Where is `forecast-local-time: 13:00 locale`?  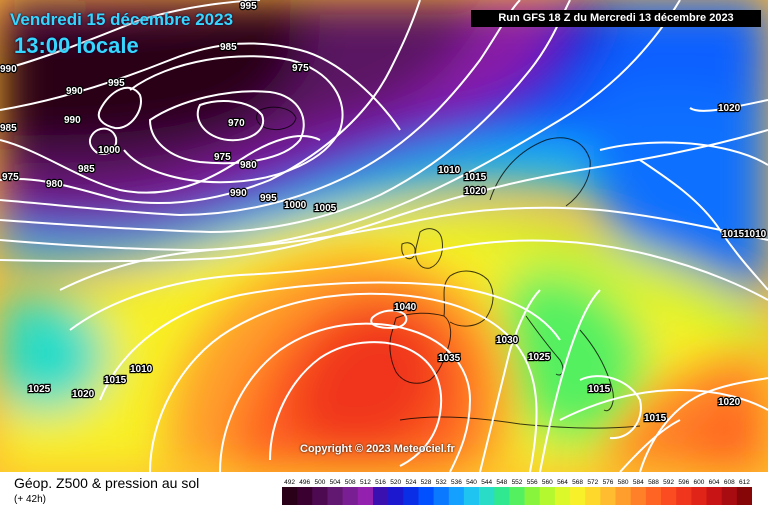
forecast-local-time: 13:00 locale is located at coordinates (76, 45).